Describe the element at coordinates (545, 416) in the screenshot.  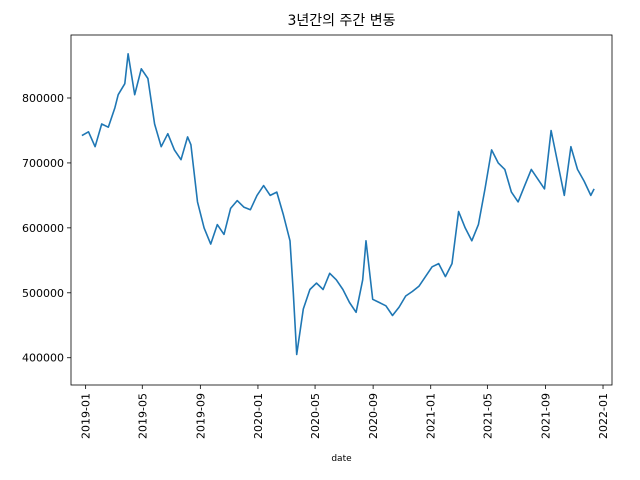
I see `x-tick-label: 2021-09` at that location.